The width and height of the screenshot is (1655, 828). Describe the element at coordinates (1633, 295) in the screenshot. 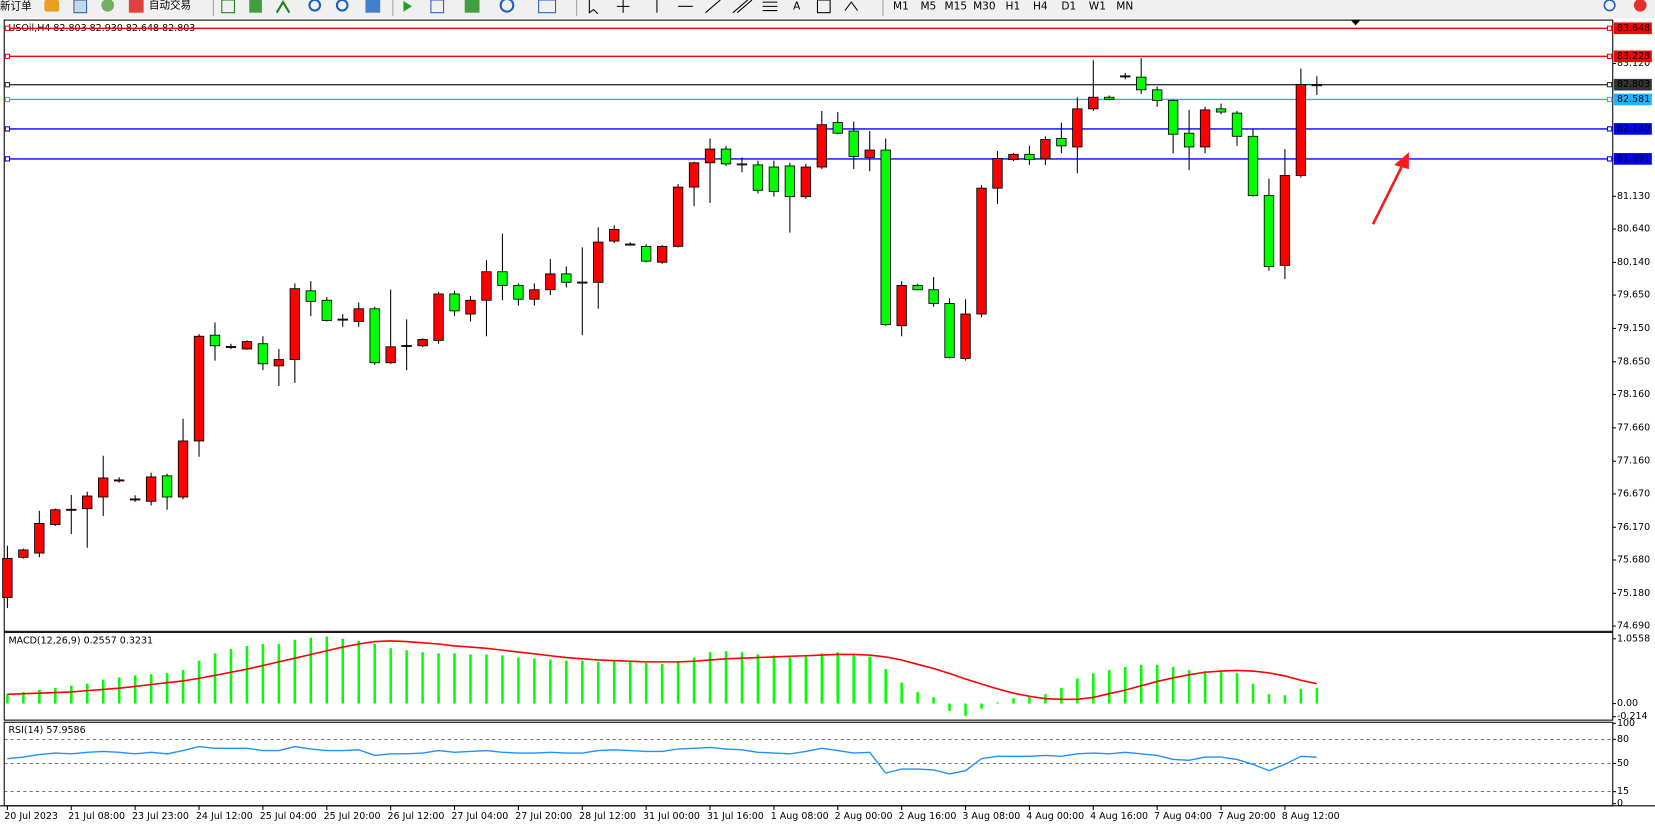

I see `y-tick-label: 79.650` at that location.